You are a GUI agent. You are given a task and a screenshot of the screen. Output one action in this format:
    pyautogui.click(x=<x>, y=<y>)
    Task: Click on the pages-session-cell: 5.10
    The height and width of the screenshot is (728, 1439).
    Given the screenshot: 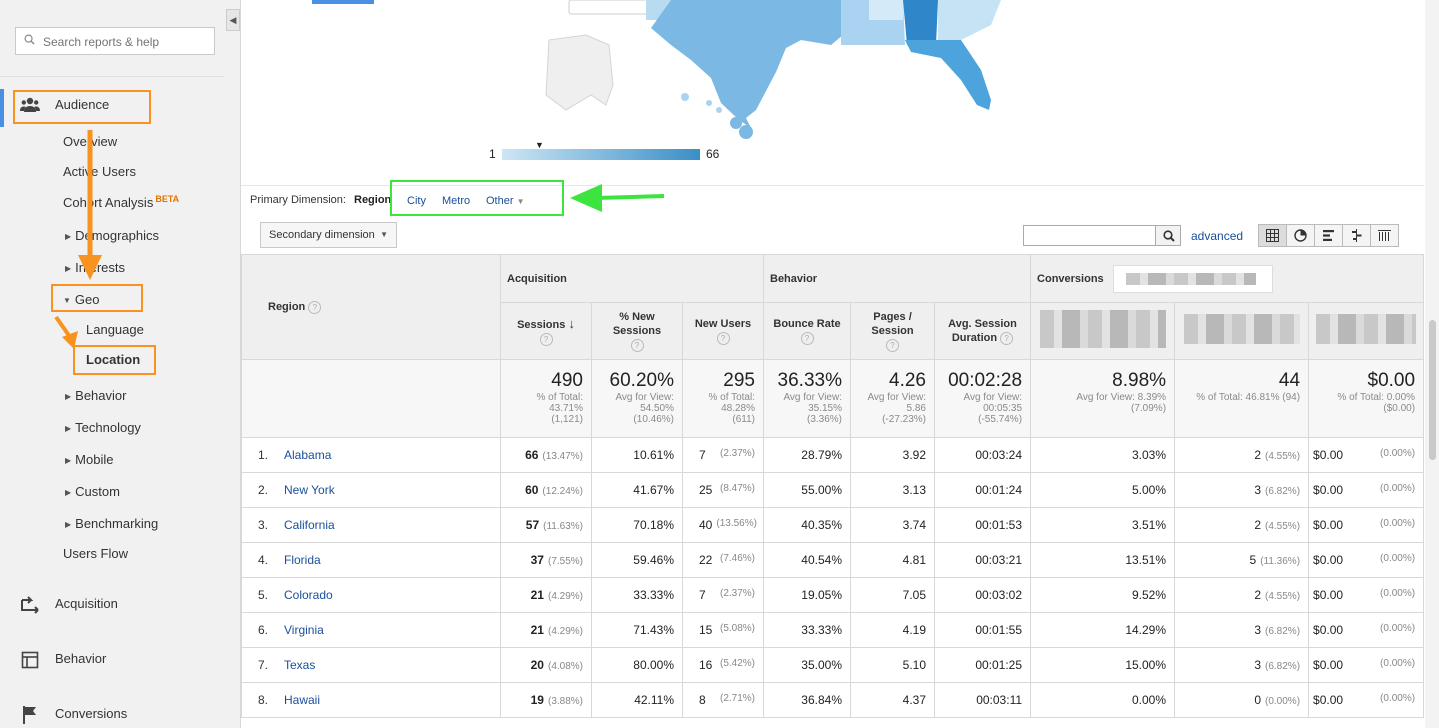 What is the action you would take?
    pyautogui.click(x=892, y=665)
    